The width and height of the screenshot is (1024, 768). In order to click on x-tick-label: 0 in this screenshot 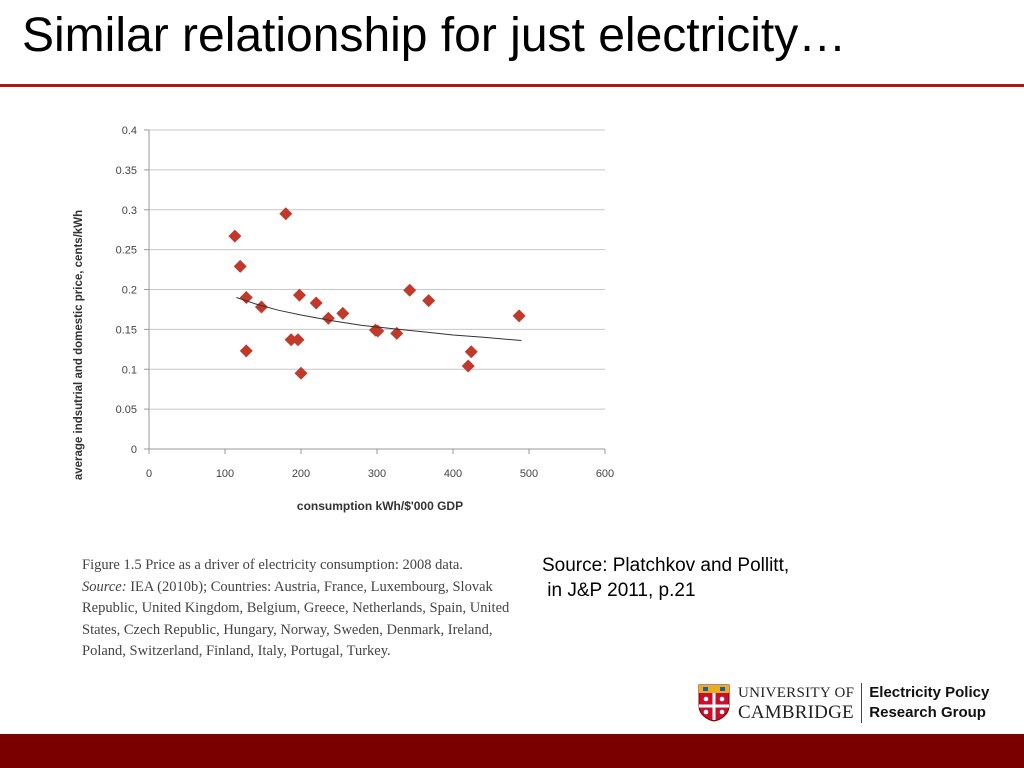, I will do `click(149, 474)`.